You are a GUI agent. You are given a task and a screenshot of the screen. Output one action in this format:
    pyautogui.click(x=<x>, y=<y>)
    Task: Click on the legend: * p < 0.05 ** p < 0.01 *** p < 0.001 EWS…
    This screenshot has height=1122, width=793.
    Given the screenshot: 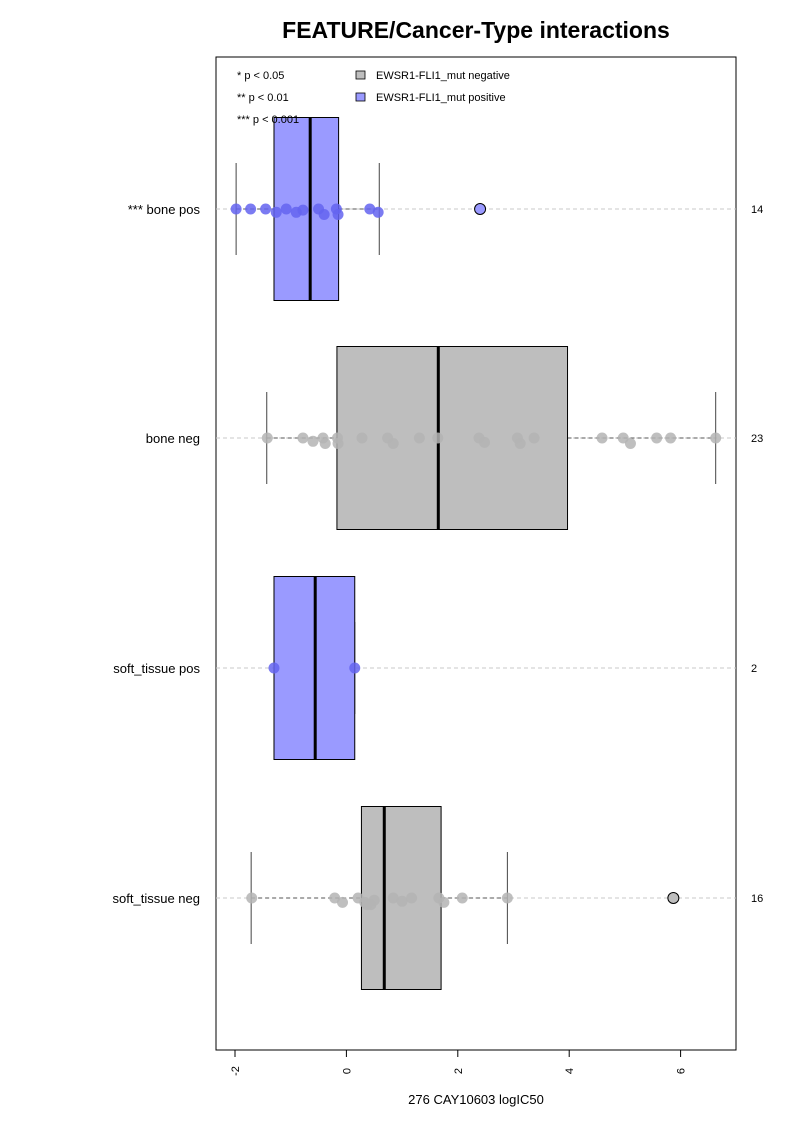 What is the action you would take?
    pyautogui.click(x=373, y=98)
    